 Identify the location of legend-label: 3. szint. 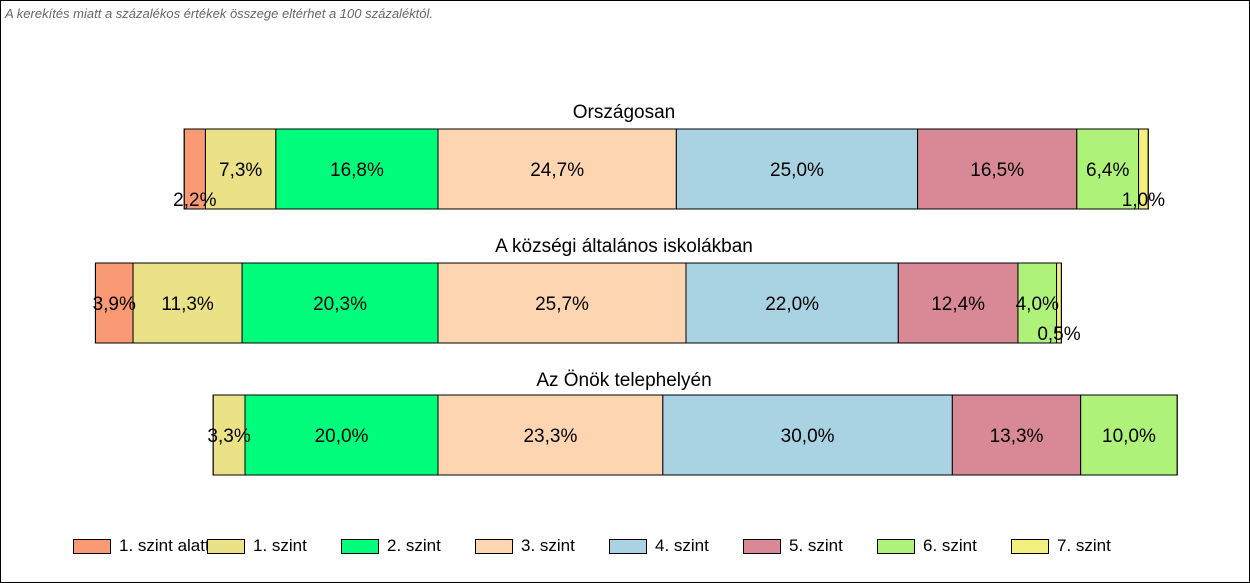
(548, 545).